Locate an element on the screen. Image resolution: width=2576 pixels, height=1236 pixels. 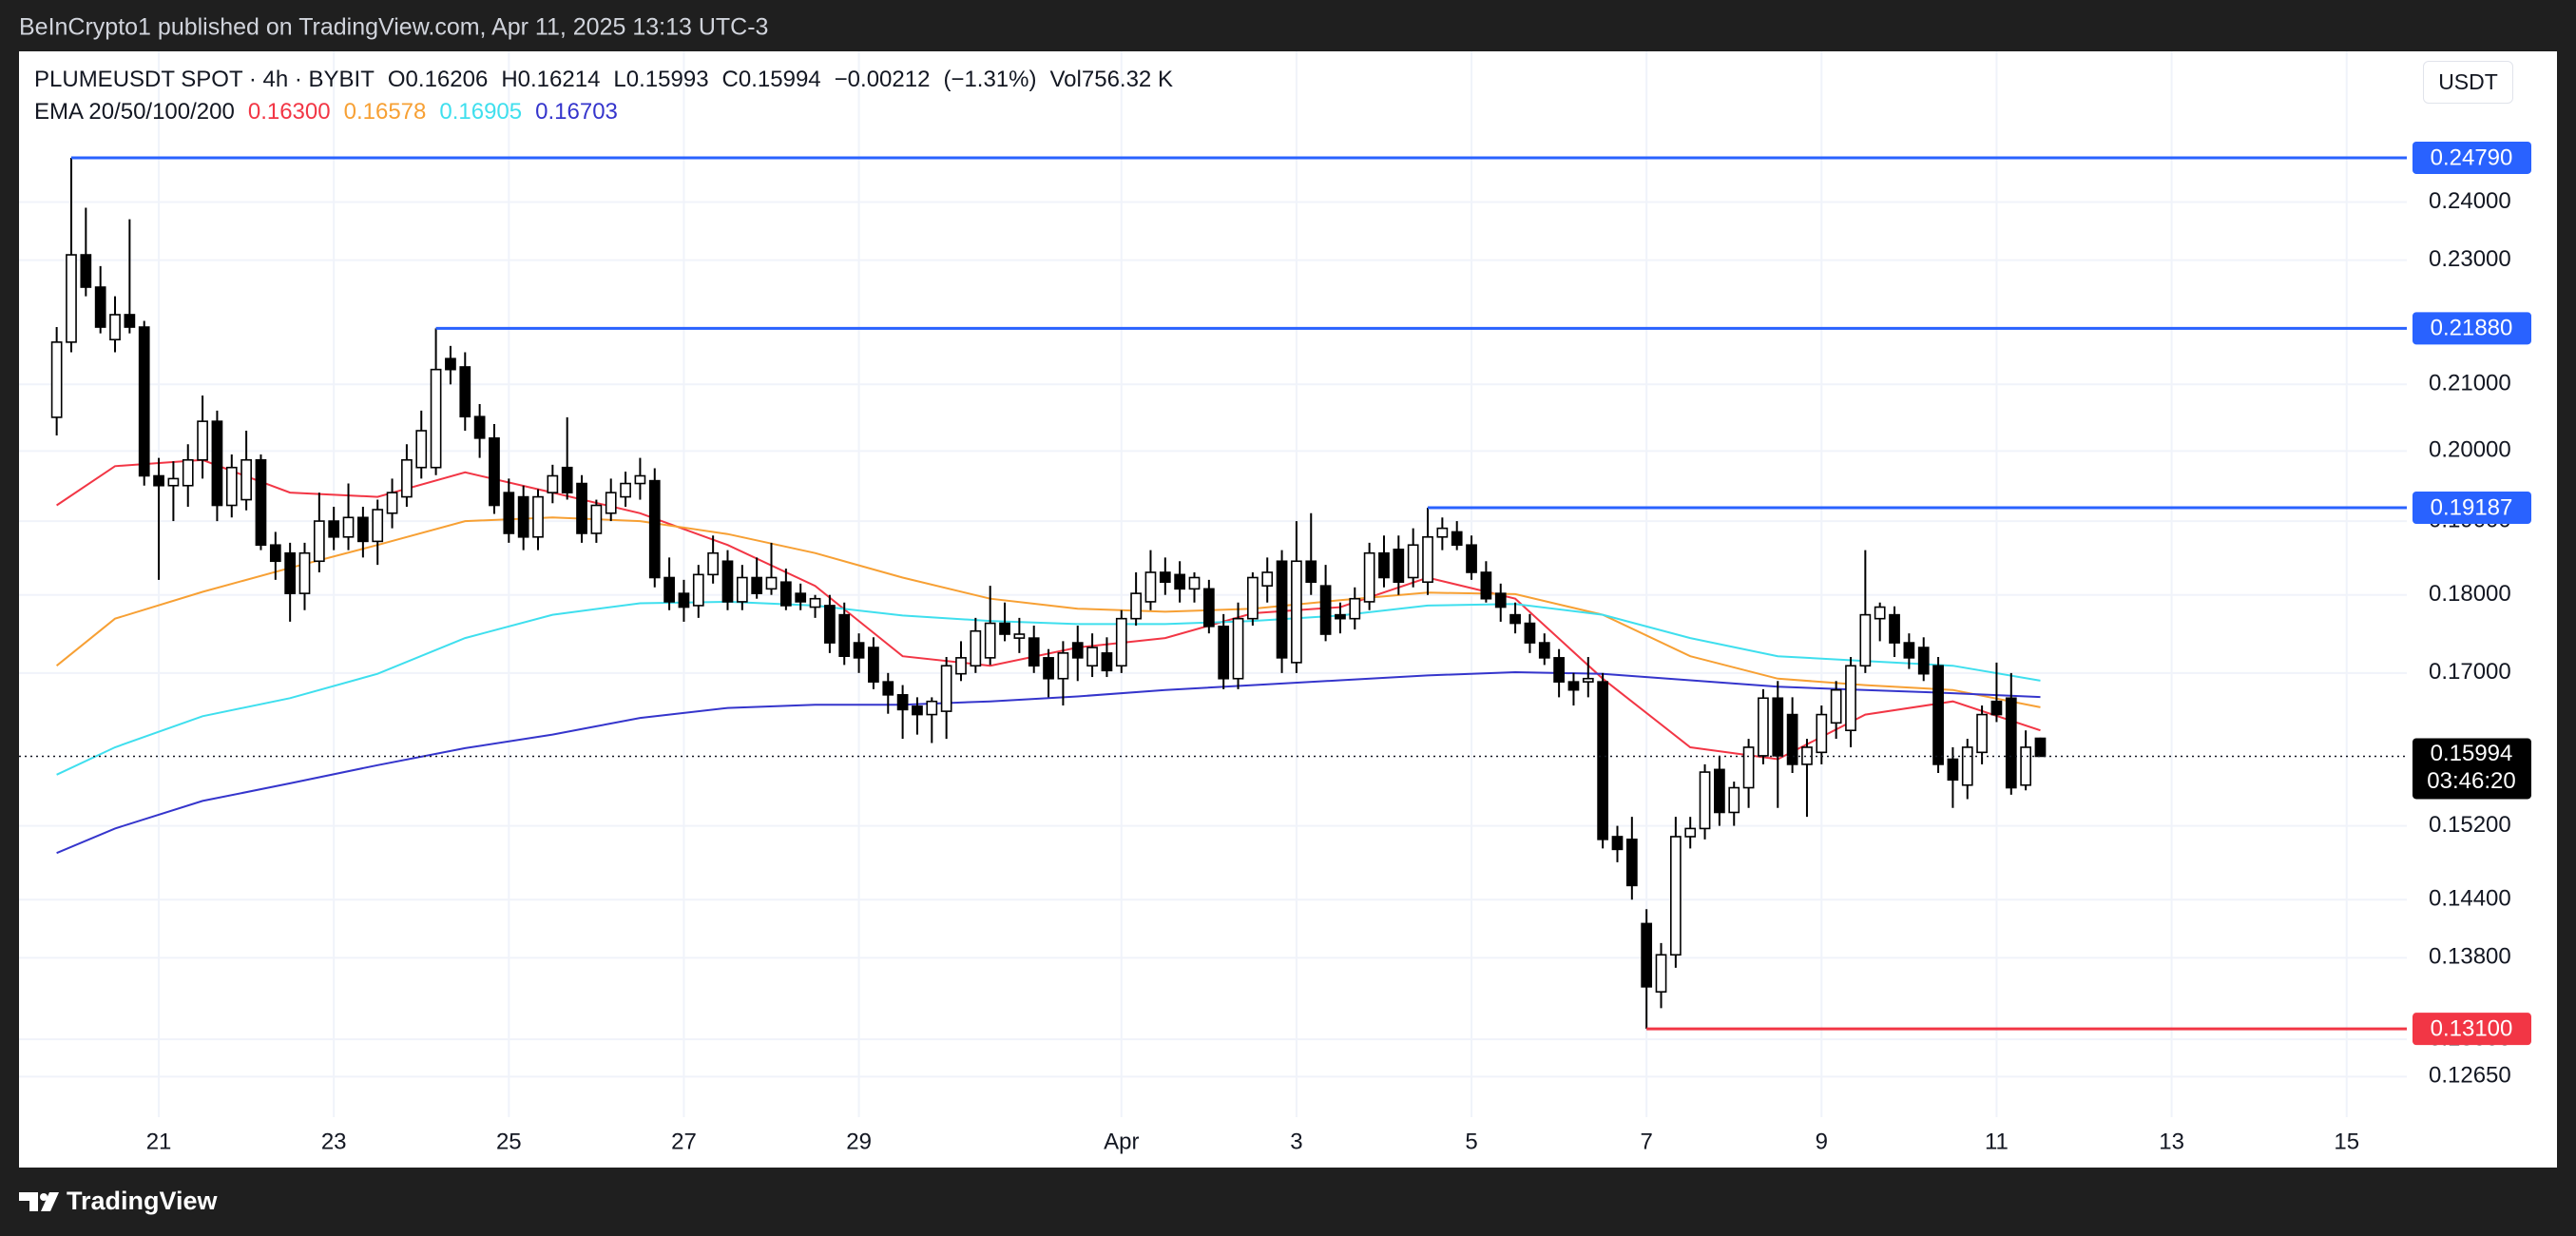
ema-value: 0.16300 is located at coordinates (289, 112).